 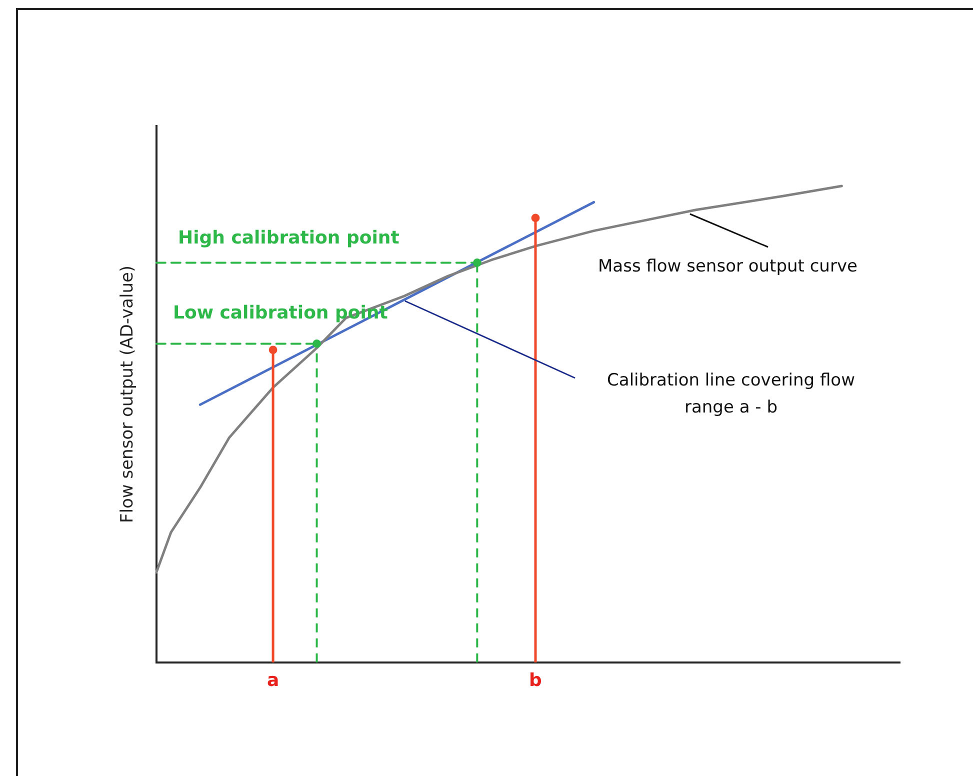 I want to click on annotation: Calibration line covering flow range a - b, so click(x=731, y=394).